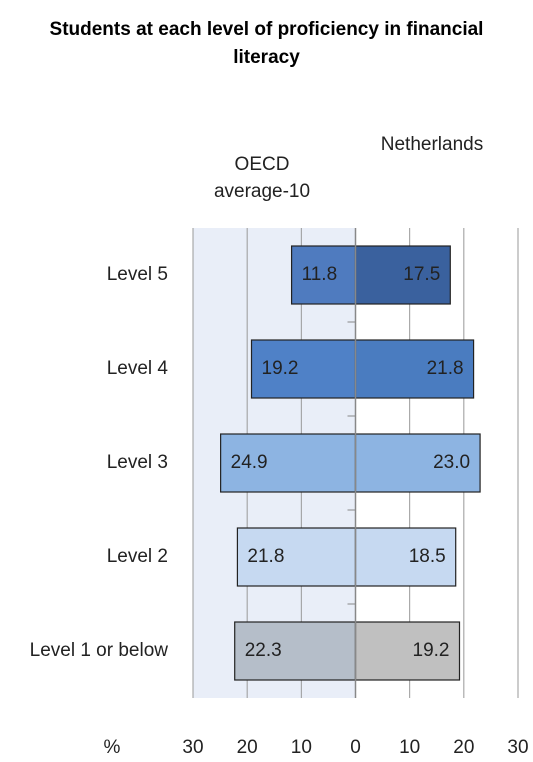  Describe the element at coordinates (99, 650) in the screenshot. I see `y-tick-label: Level 1 or below` at that location.